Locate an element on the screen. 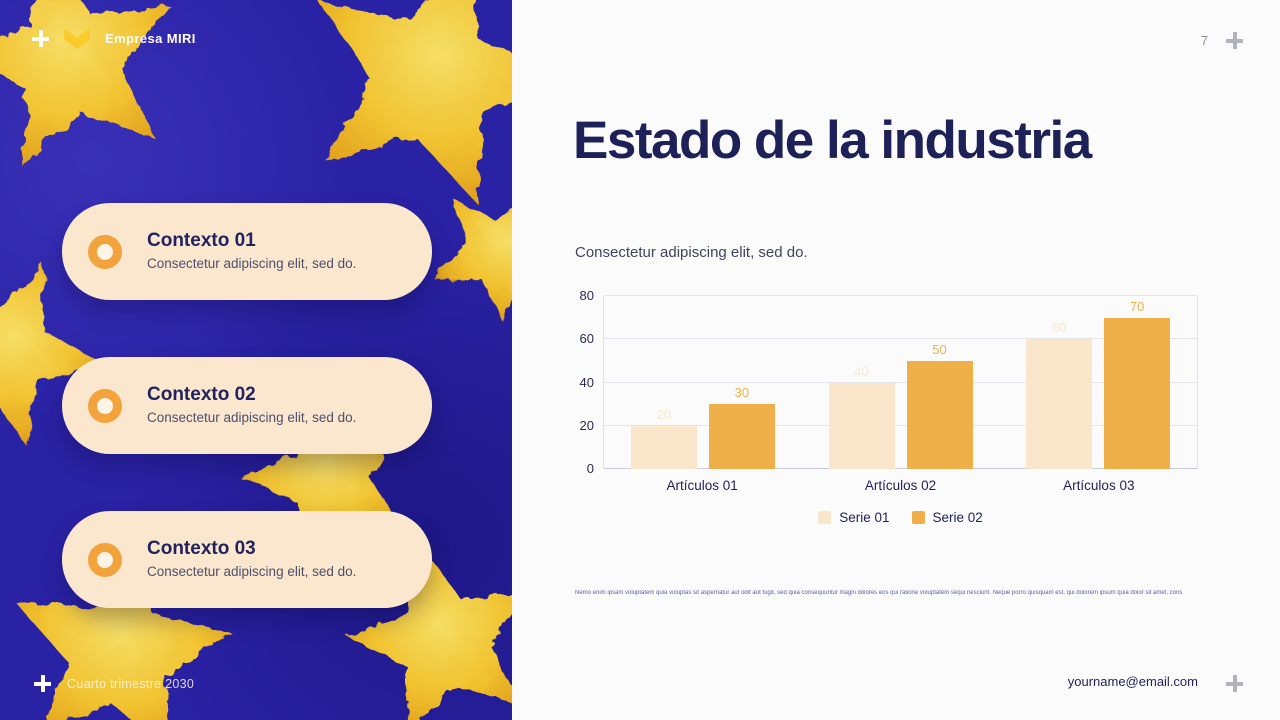 This screenshot has width=1280, height=720. chart-categories: Artículos 01 Artículos 02 Artículos 03 is located at coordinates (900, 485).